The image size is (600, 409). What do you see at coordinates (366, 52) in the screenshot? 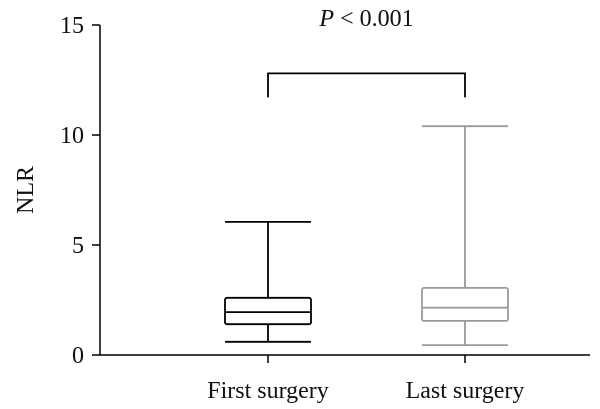
I see `significance-annotation: P < 0.001` at bounding box center [366, 52].